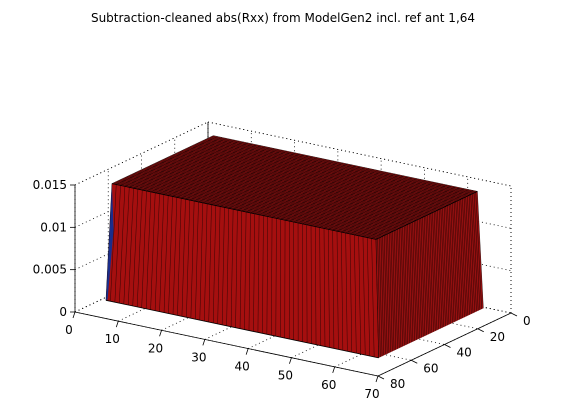 This screenshot has width=561, height=420. What do you see at coordinates (328, 385) in the screenshot?
I see `x-tick-label: 60` at bounding box center [328, 385].